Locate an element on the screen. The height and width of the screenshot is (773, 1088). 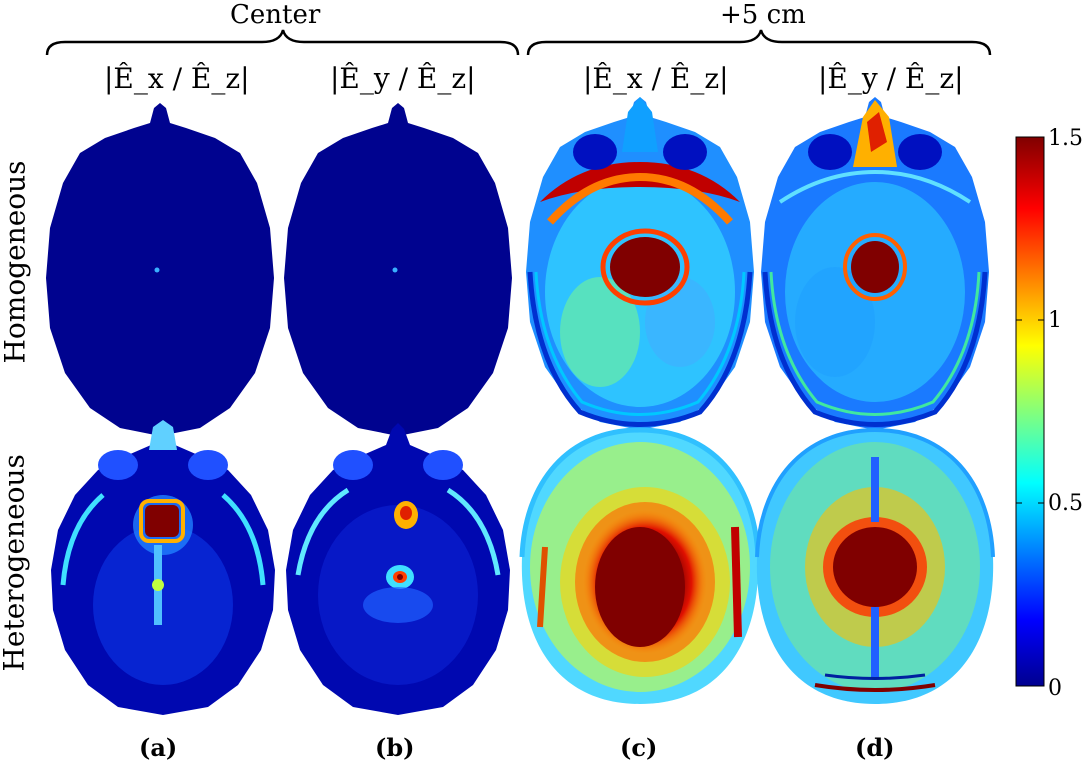
colorbar-ticks is located at coordinates (1030, 411).